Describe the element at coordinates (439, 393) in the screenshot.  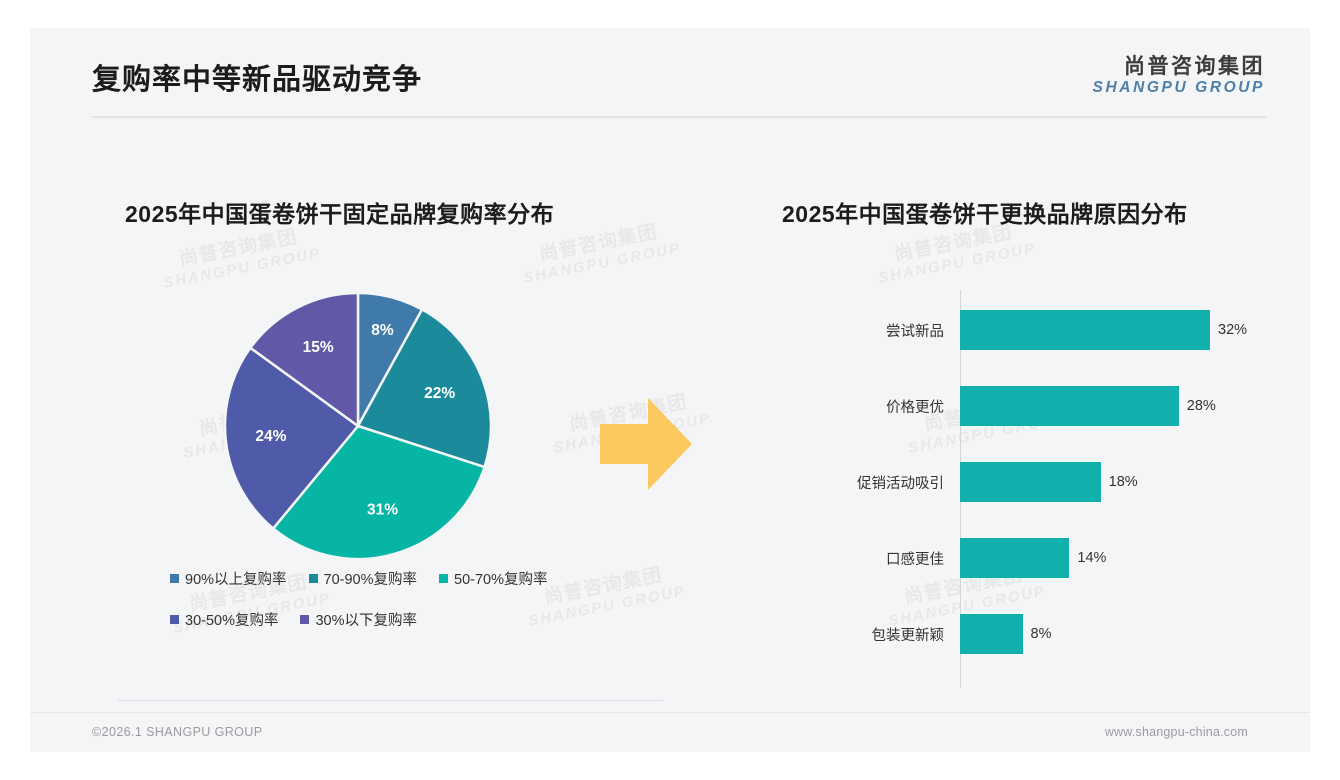
I see `pie-slice-label: 22%` at that location.